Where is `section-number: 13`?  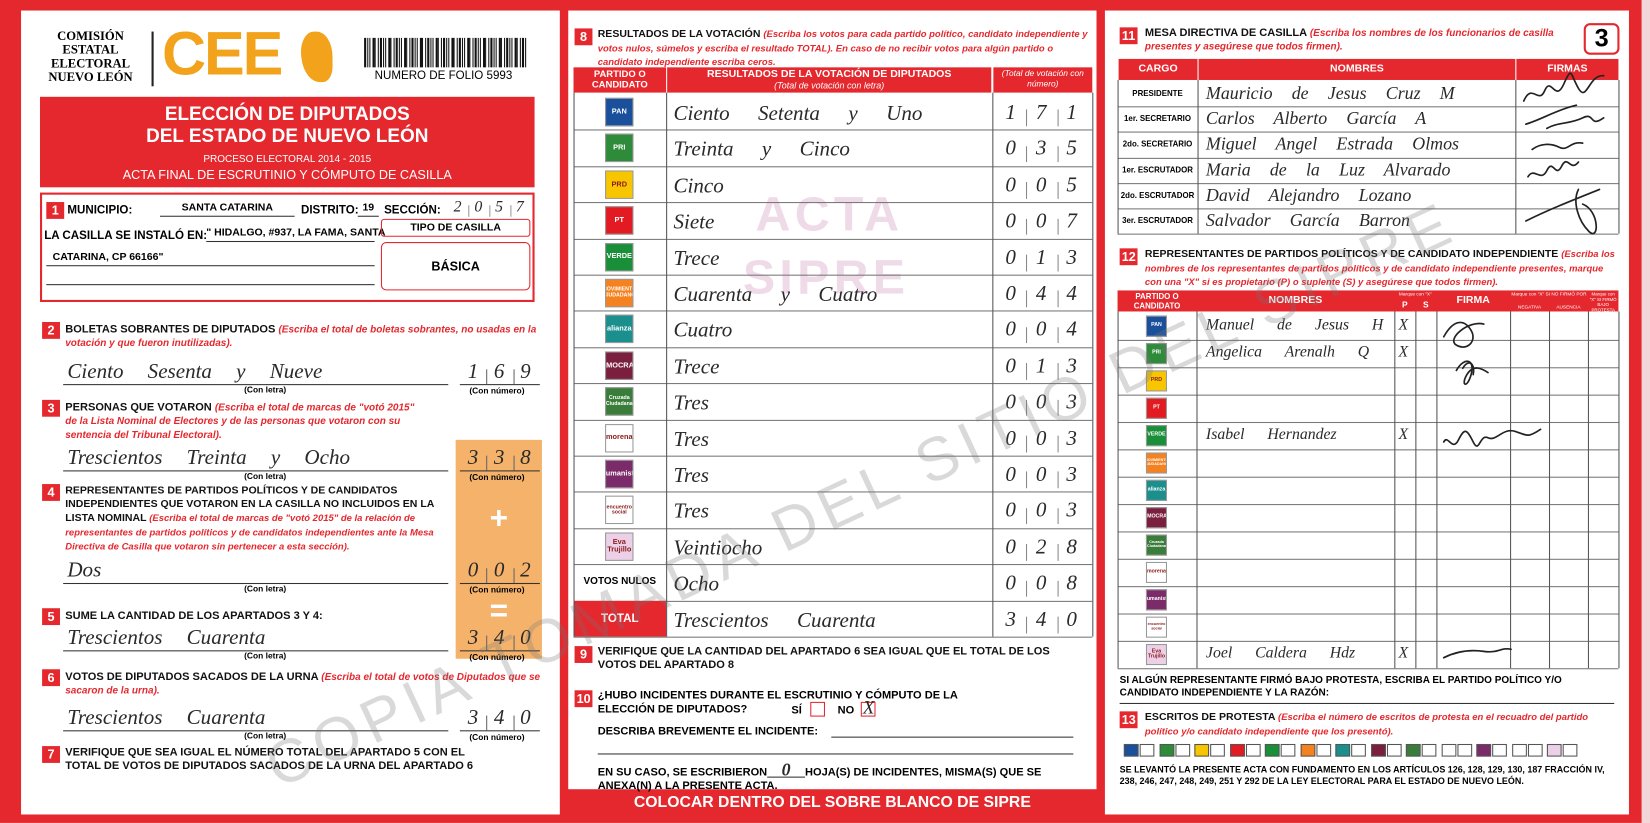
section-number: 13 is located at coordinates (1128, 720).